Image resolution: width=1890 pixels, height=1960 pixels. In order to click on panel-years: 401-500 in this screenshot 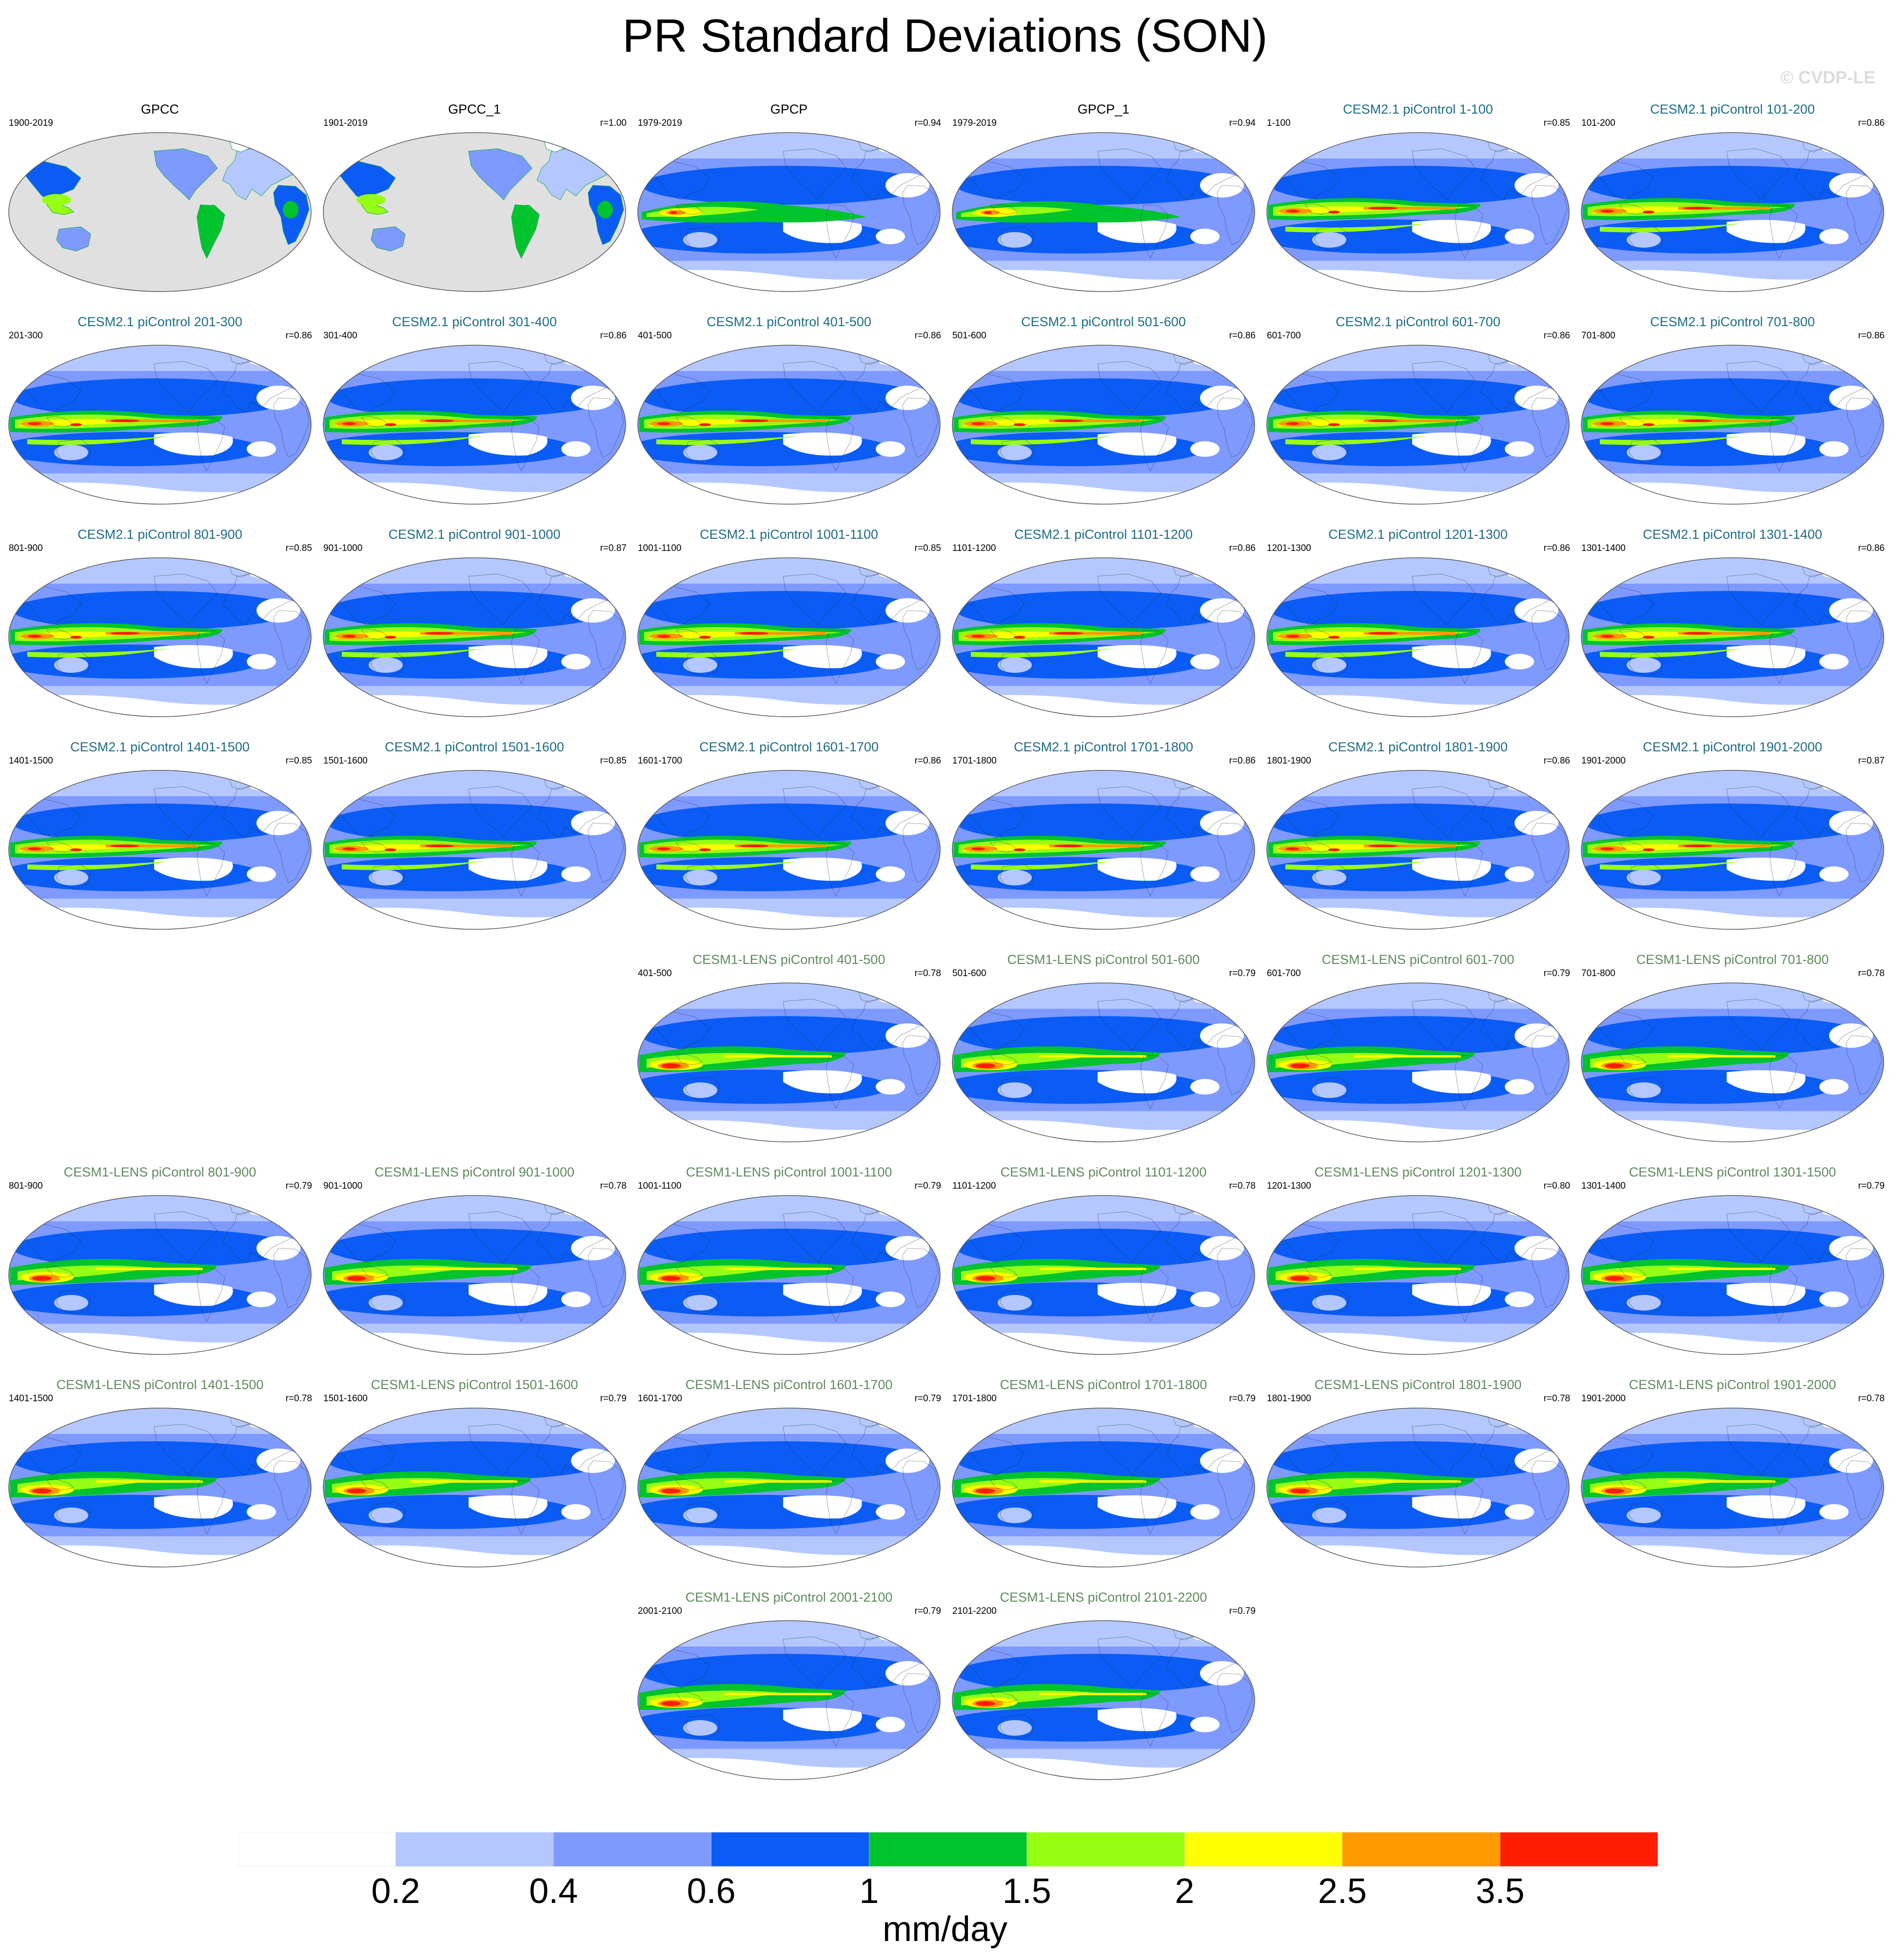, I will do `click(655, 973)`.